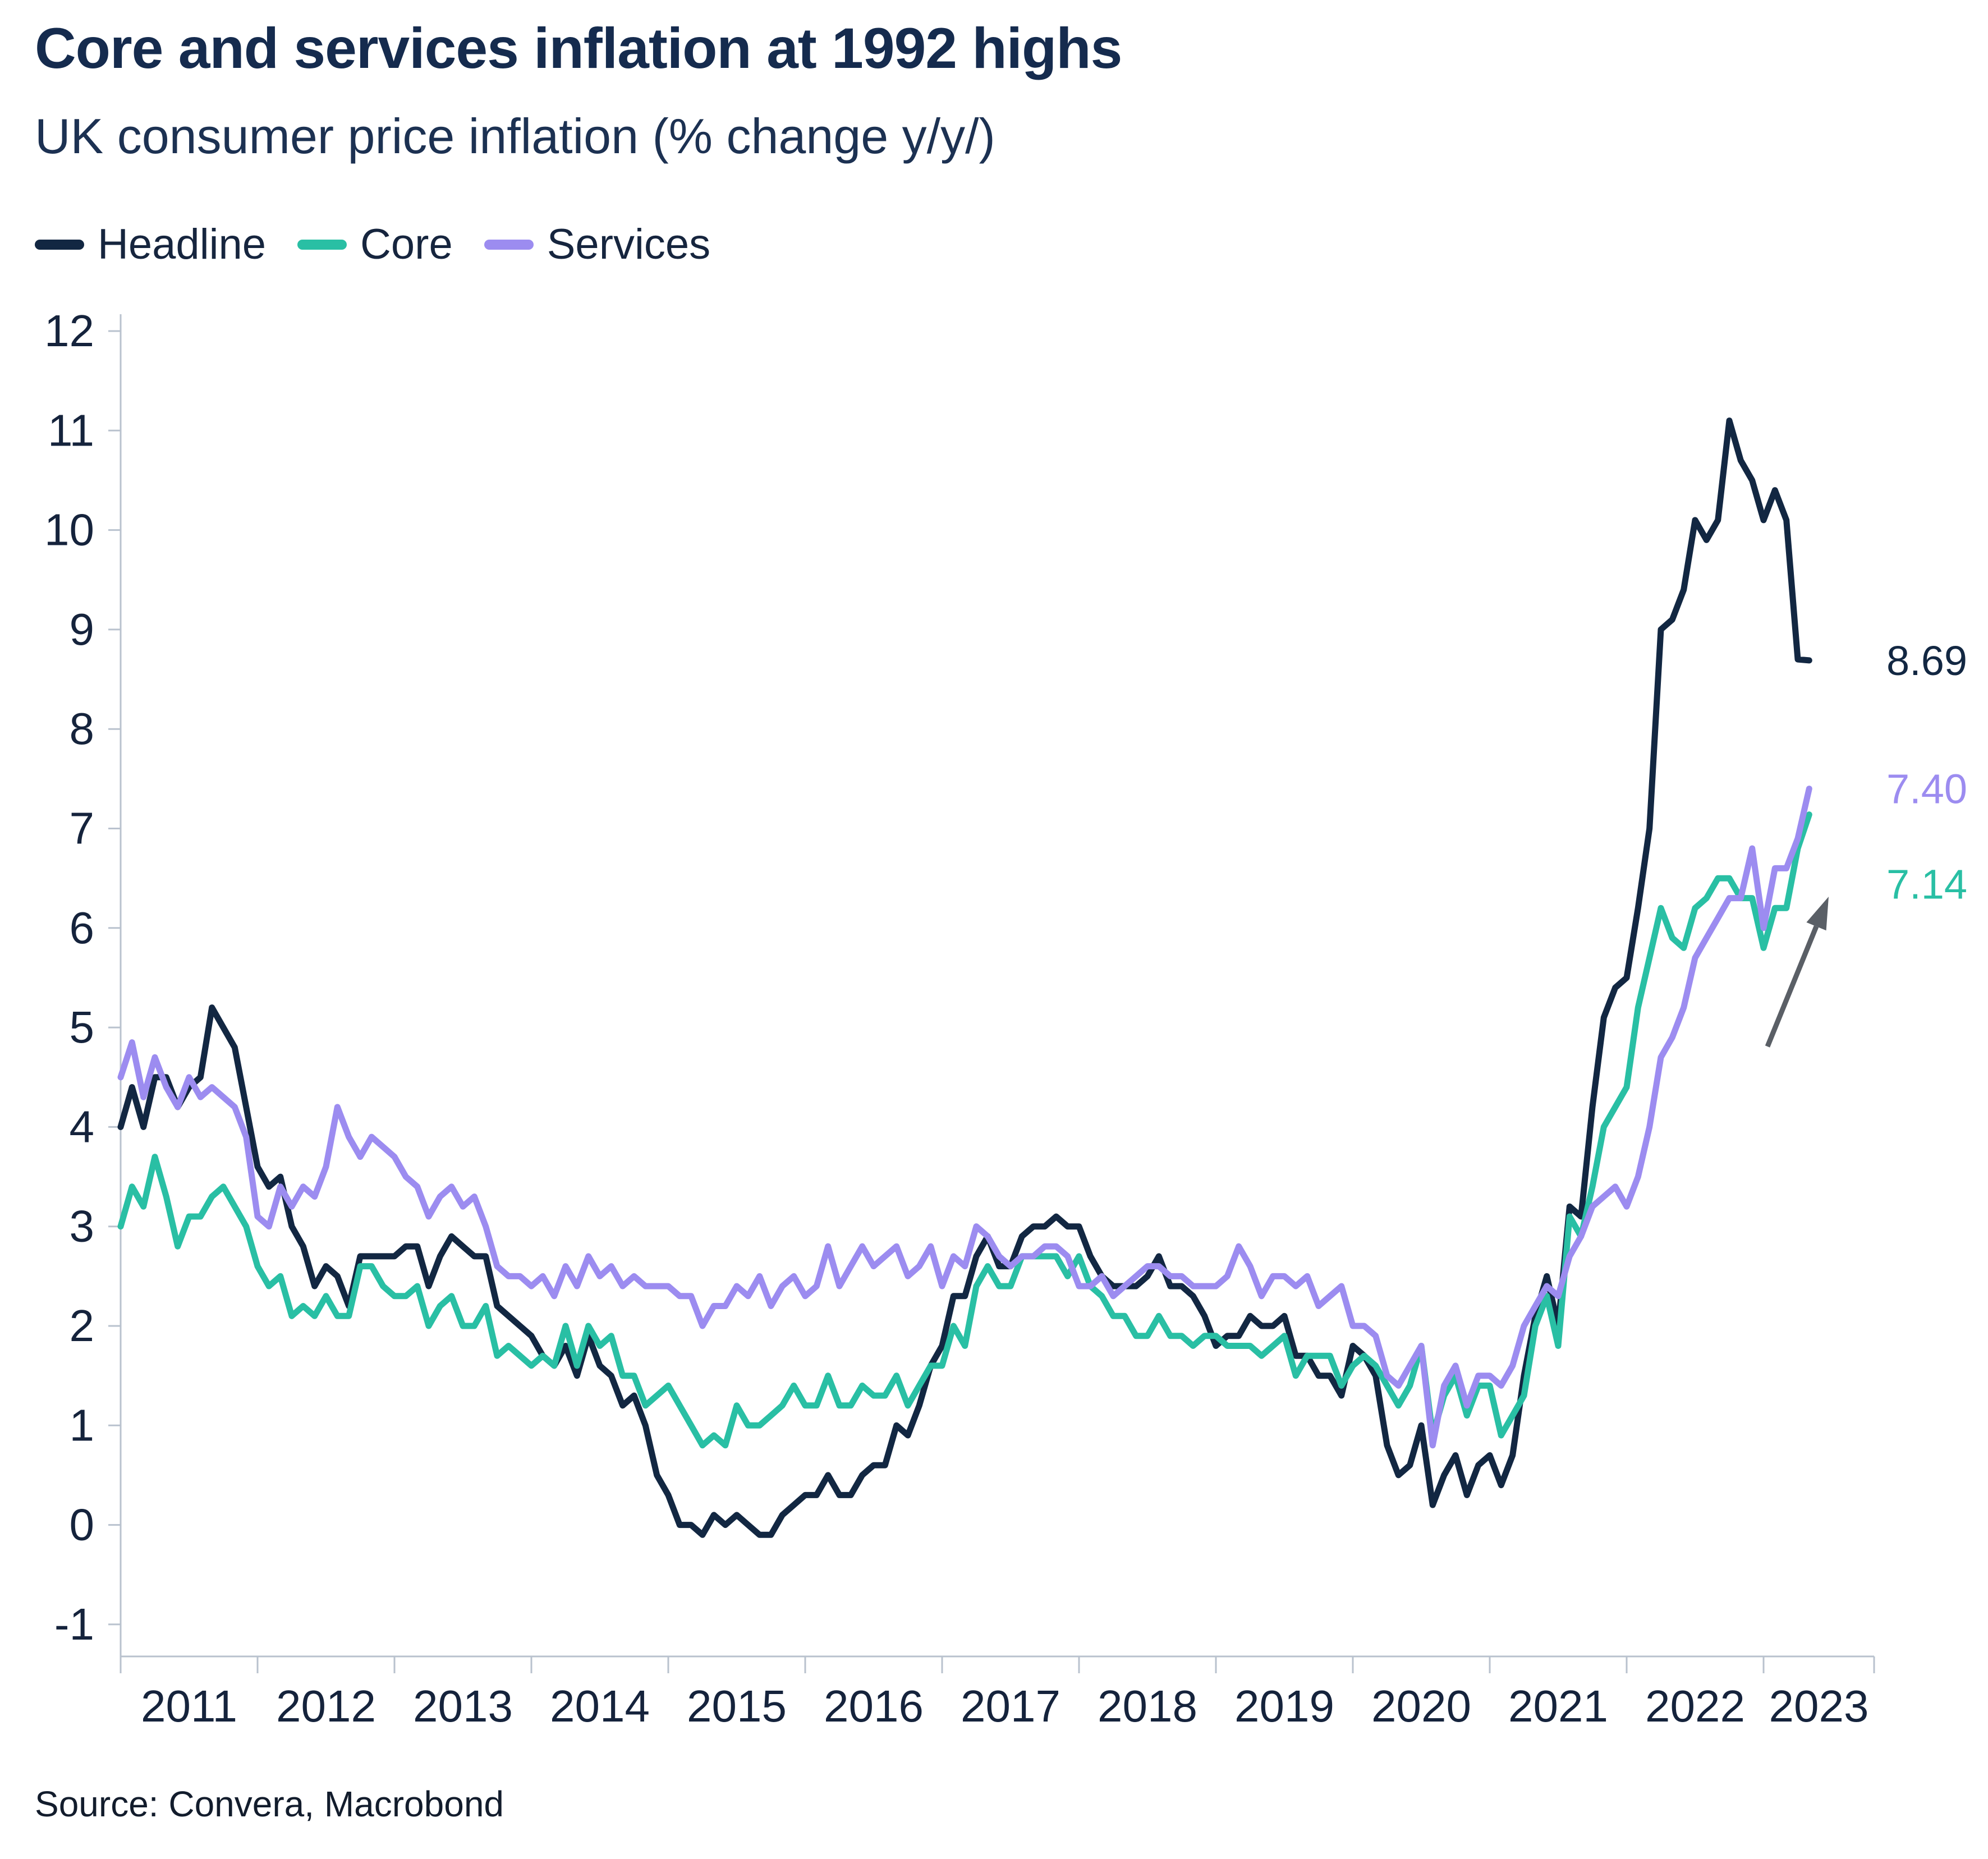 The height and width of the screenshot is (1859, 1988). What do you see at coordinates (1819, 1706) in the screenshot?
I see `x-tick-label: 2023` at bounding box center [1819, 1706].